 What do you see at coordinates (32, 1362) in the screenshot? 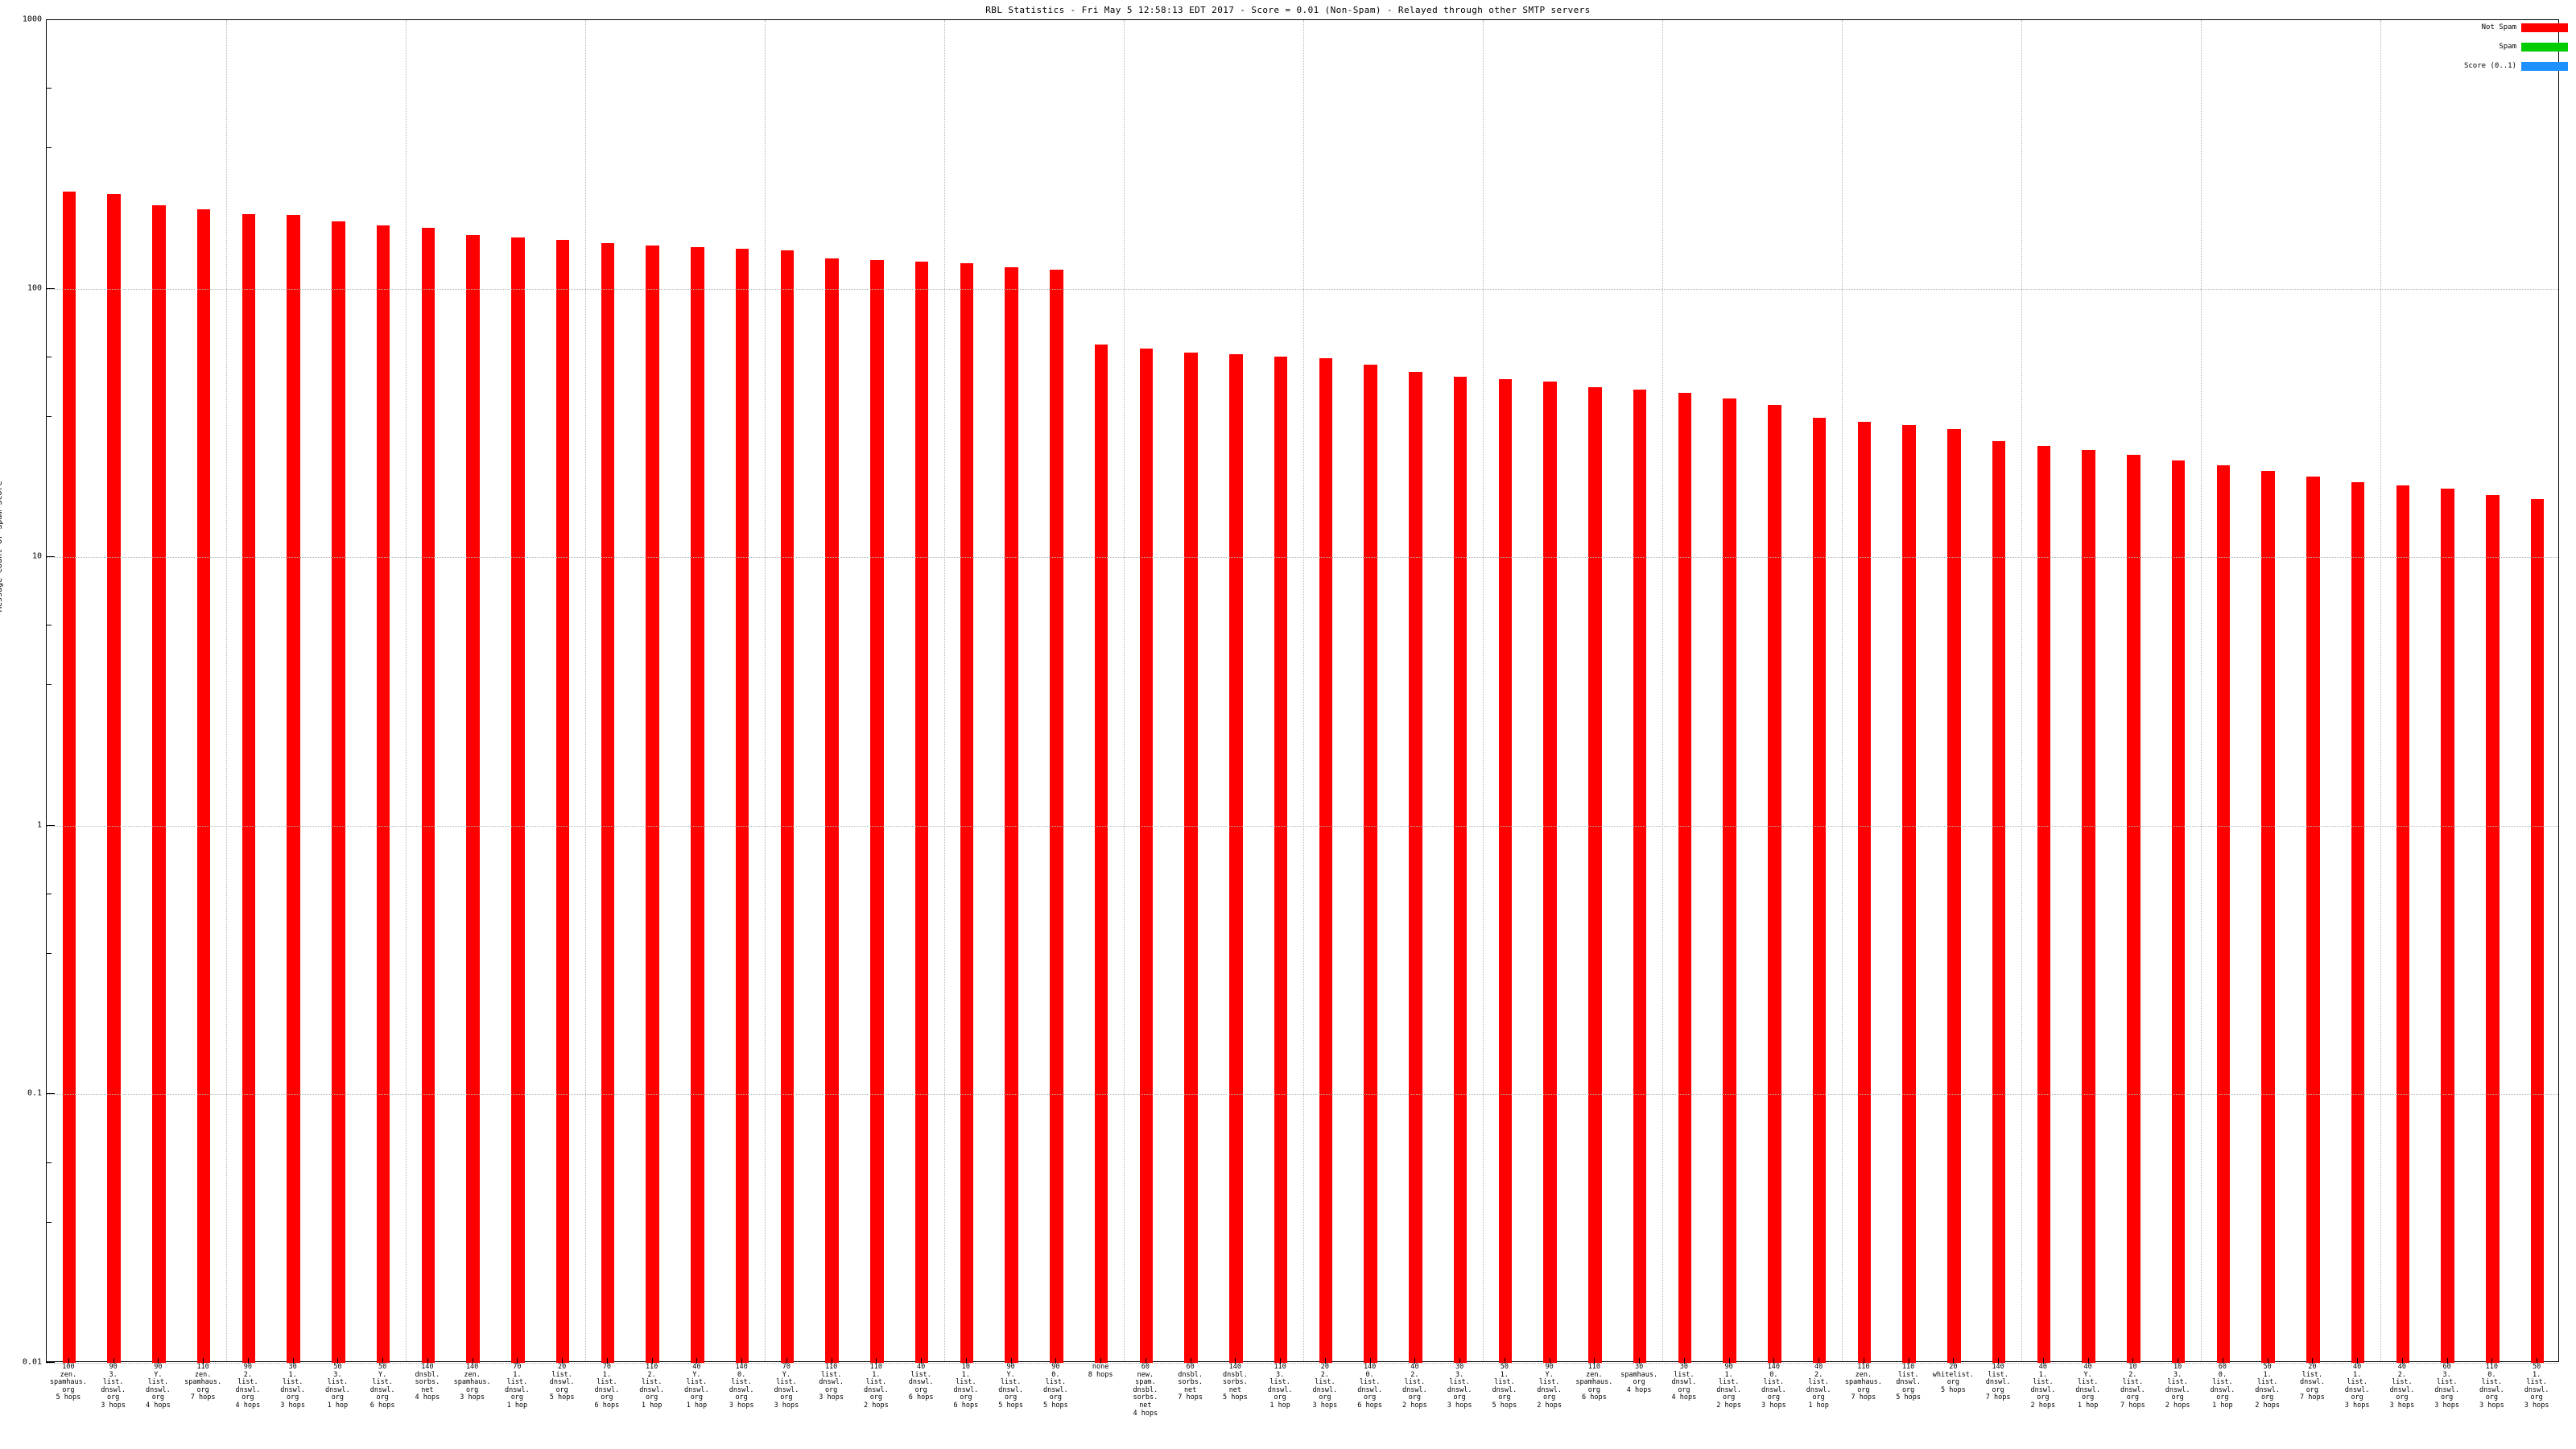
I see `y-axis-tick-label: 0.01` at bounding box center [32, 1362].